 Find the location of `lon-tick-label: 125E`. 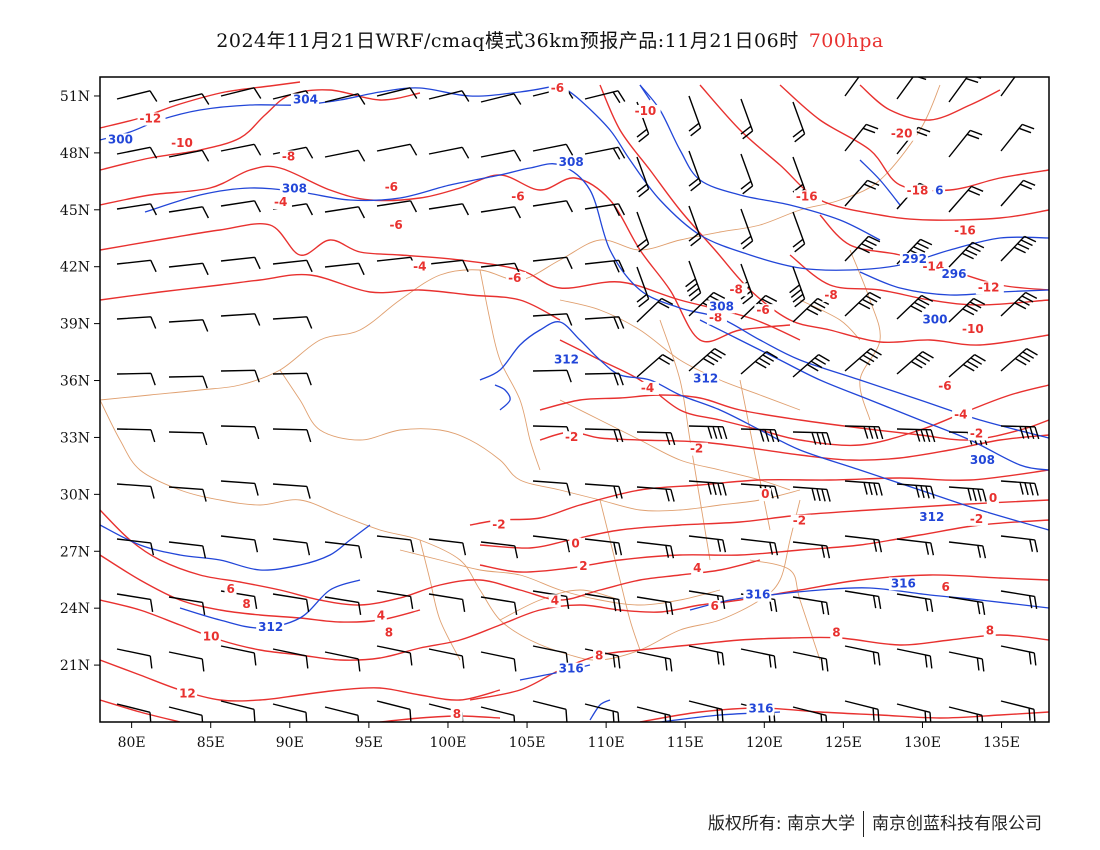

lon-tick-label: 125E is located at coordinates (843, 743).